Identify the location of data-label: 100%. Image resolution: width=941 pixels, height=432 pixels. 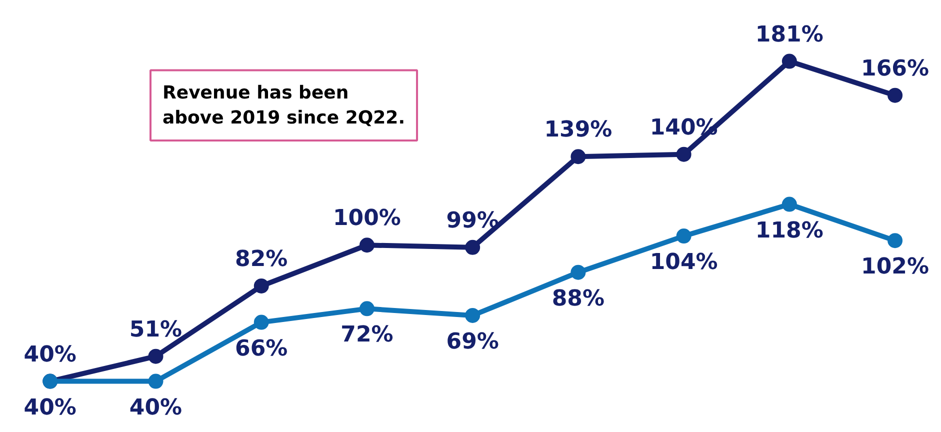
(366, 219).